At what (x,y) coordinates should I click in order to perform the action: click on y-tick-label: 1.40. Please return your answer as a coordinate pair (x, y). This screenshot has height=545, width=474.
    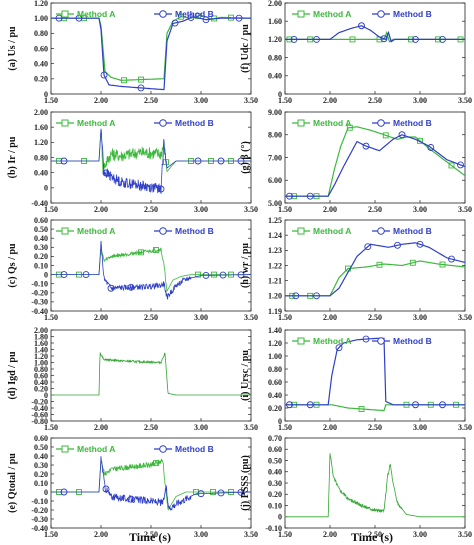
    Looking at the image, I should click on (41, 349).